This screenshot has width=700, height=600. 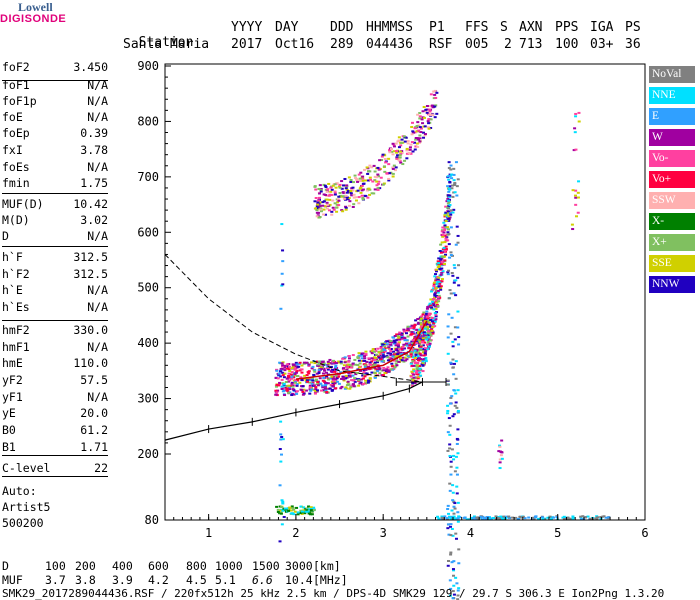 What do you see at coordinates (299, 566) in the screenshot?
I see `distance-value: 3000` at bounding box center [299, 566].